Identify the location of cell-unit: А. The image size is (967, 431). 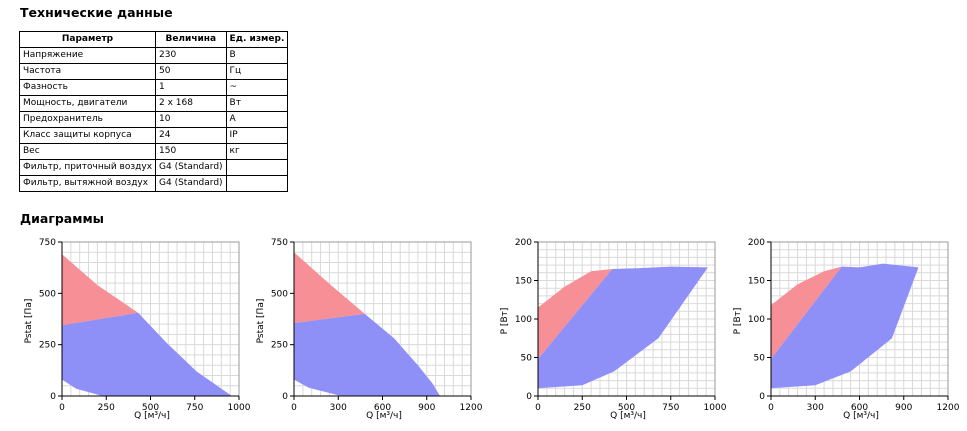
(257, 119).